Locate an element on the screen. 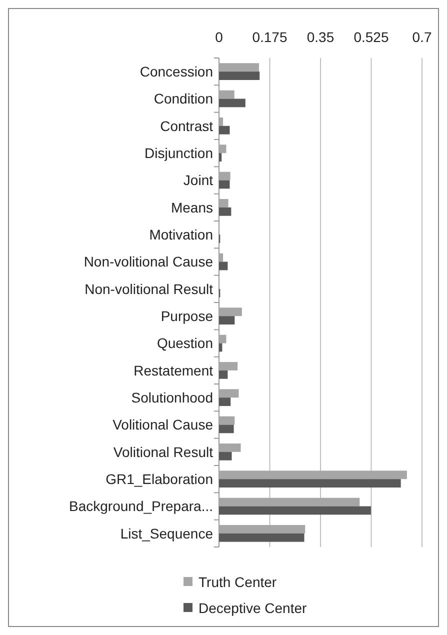 Image resolution: width=447 pixels, height=635 pixels. y-tick-label: Solutionhood is located at coordinates (172, 397).